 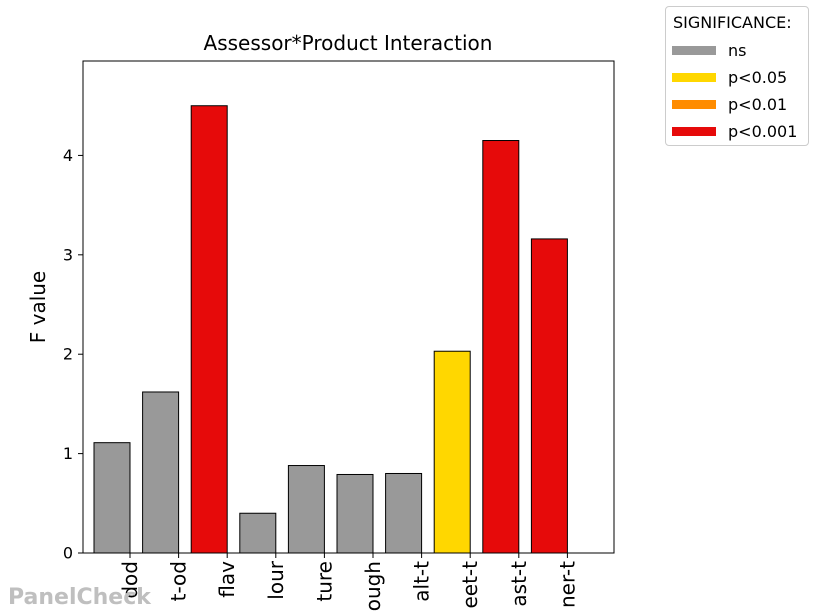 I want to click on legend: SIGNIFICANCE: ns p<0.05 p<0.01 p<0.001, so click(x=737, y=76).